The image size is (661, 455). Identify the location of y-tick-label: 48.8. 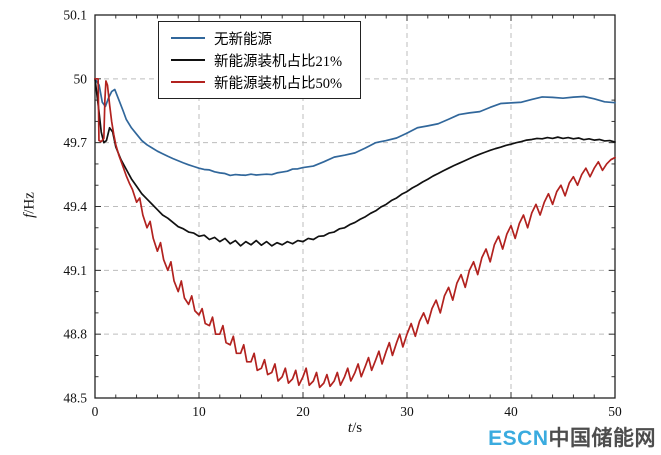
(75, 334).